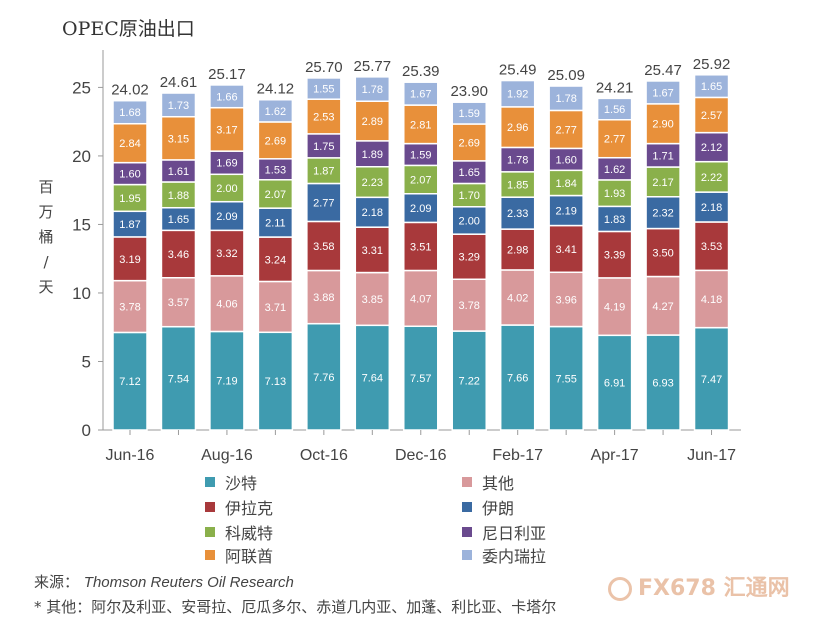 Image resolution: width=825 pixels, height=623 pixels. What do you see at coordinates (517, 185) in the screenshot?
I see `data-label: 1.85` at bounding box center [517, 185].